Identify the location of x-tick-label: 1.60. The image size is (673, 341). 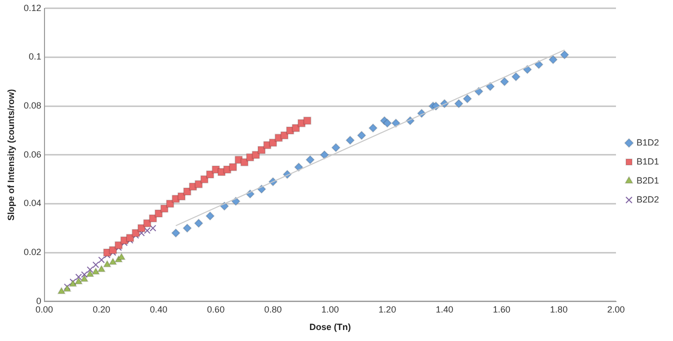
(501, 309).